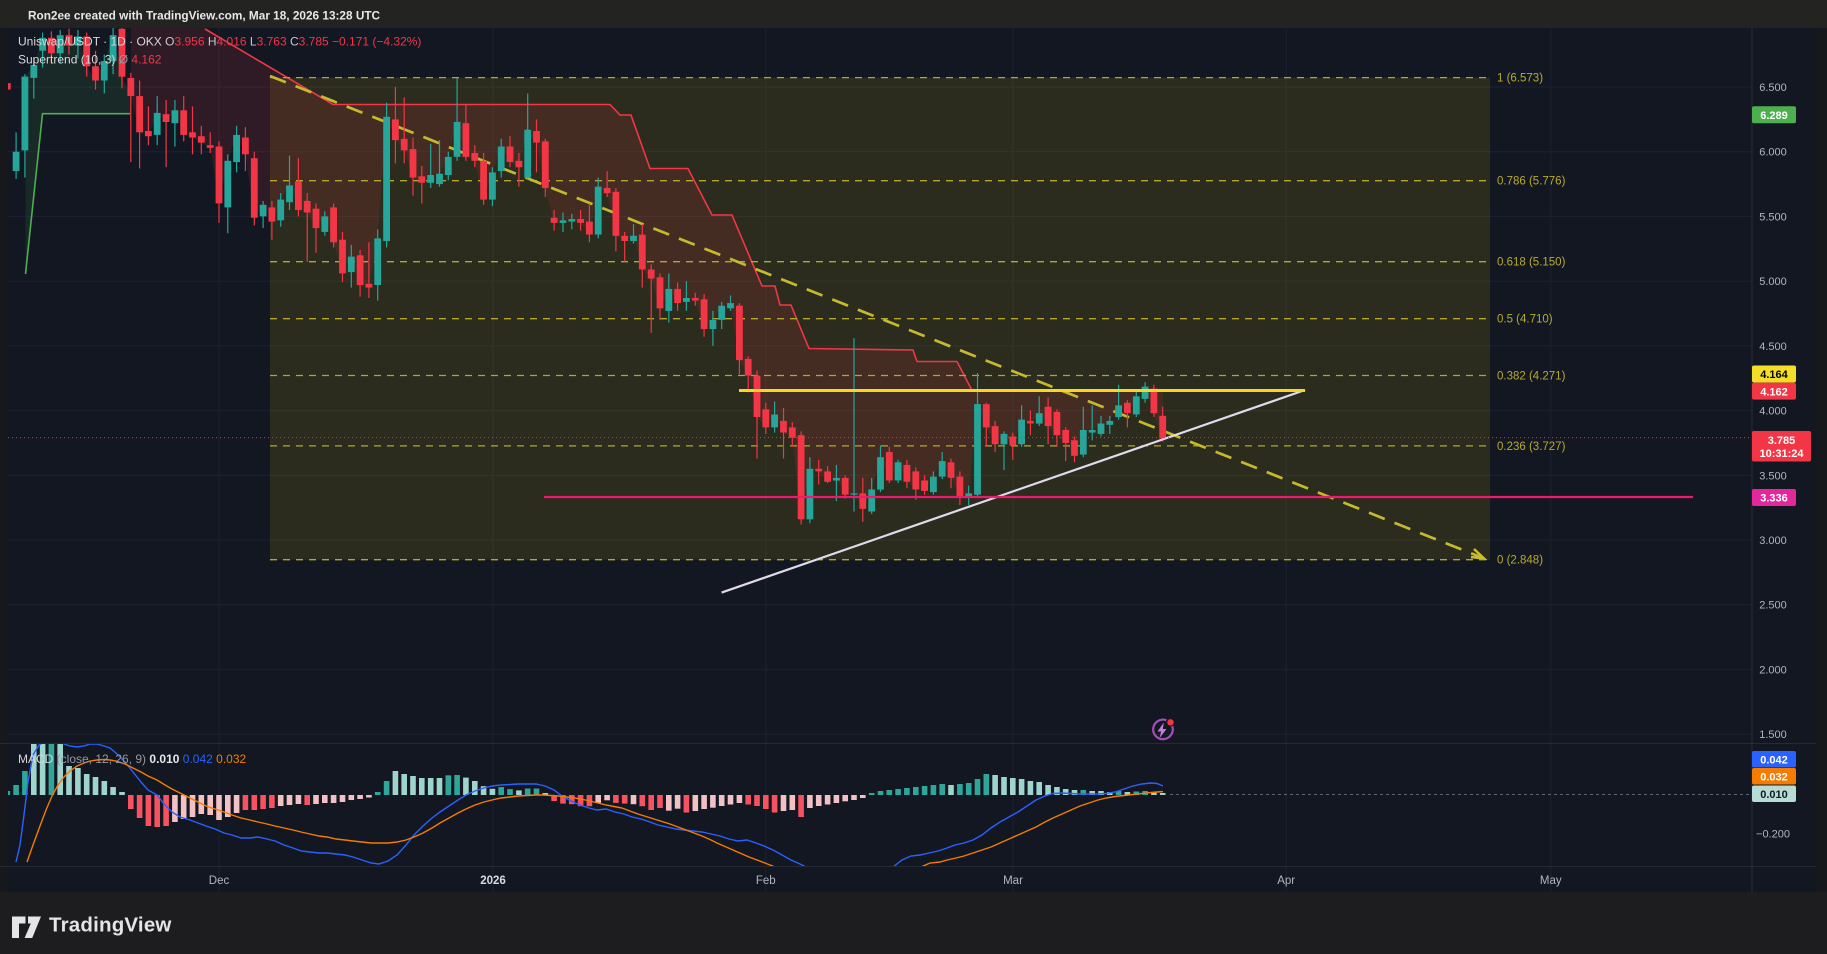 This screenshot has height=954, width=1827. Describe the element at coordinates (1773, 670) in the screenshot. I see `svg-text: 2.000` at that location.